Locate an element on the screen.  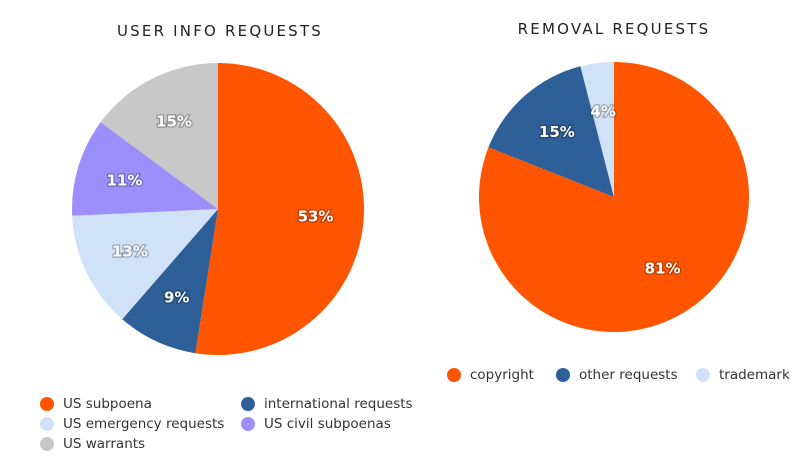
pie-slice-international-requests is located at coordinates (170, 281).